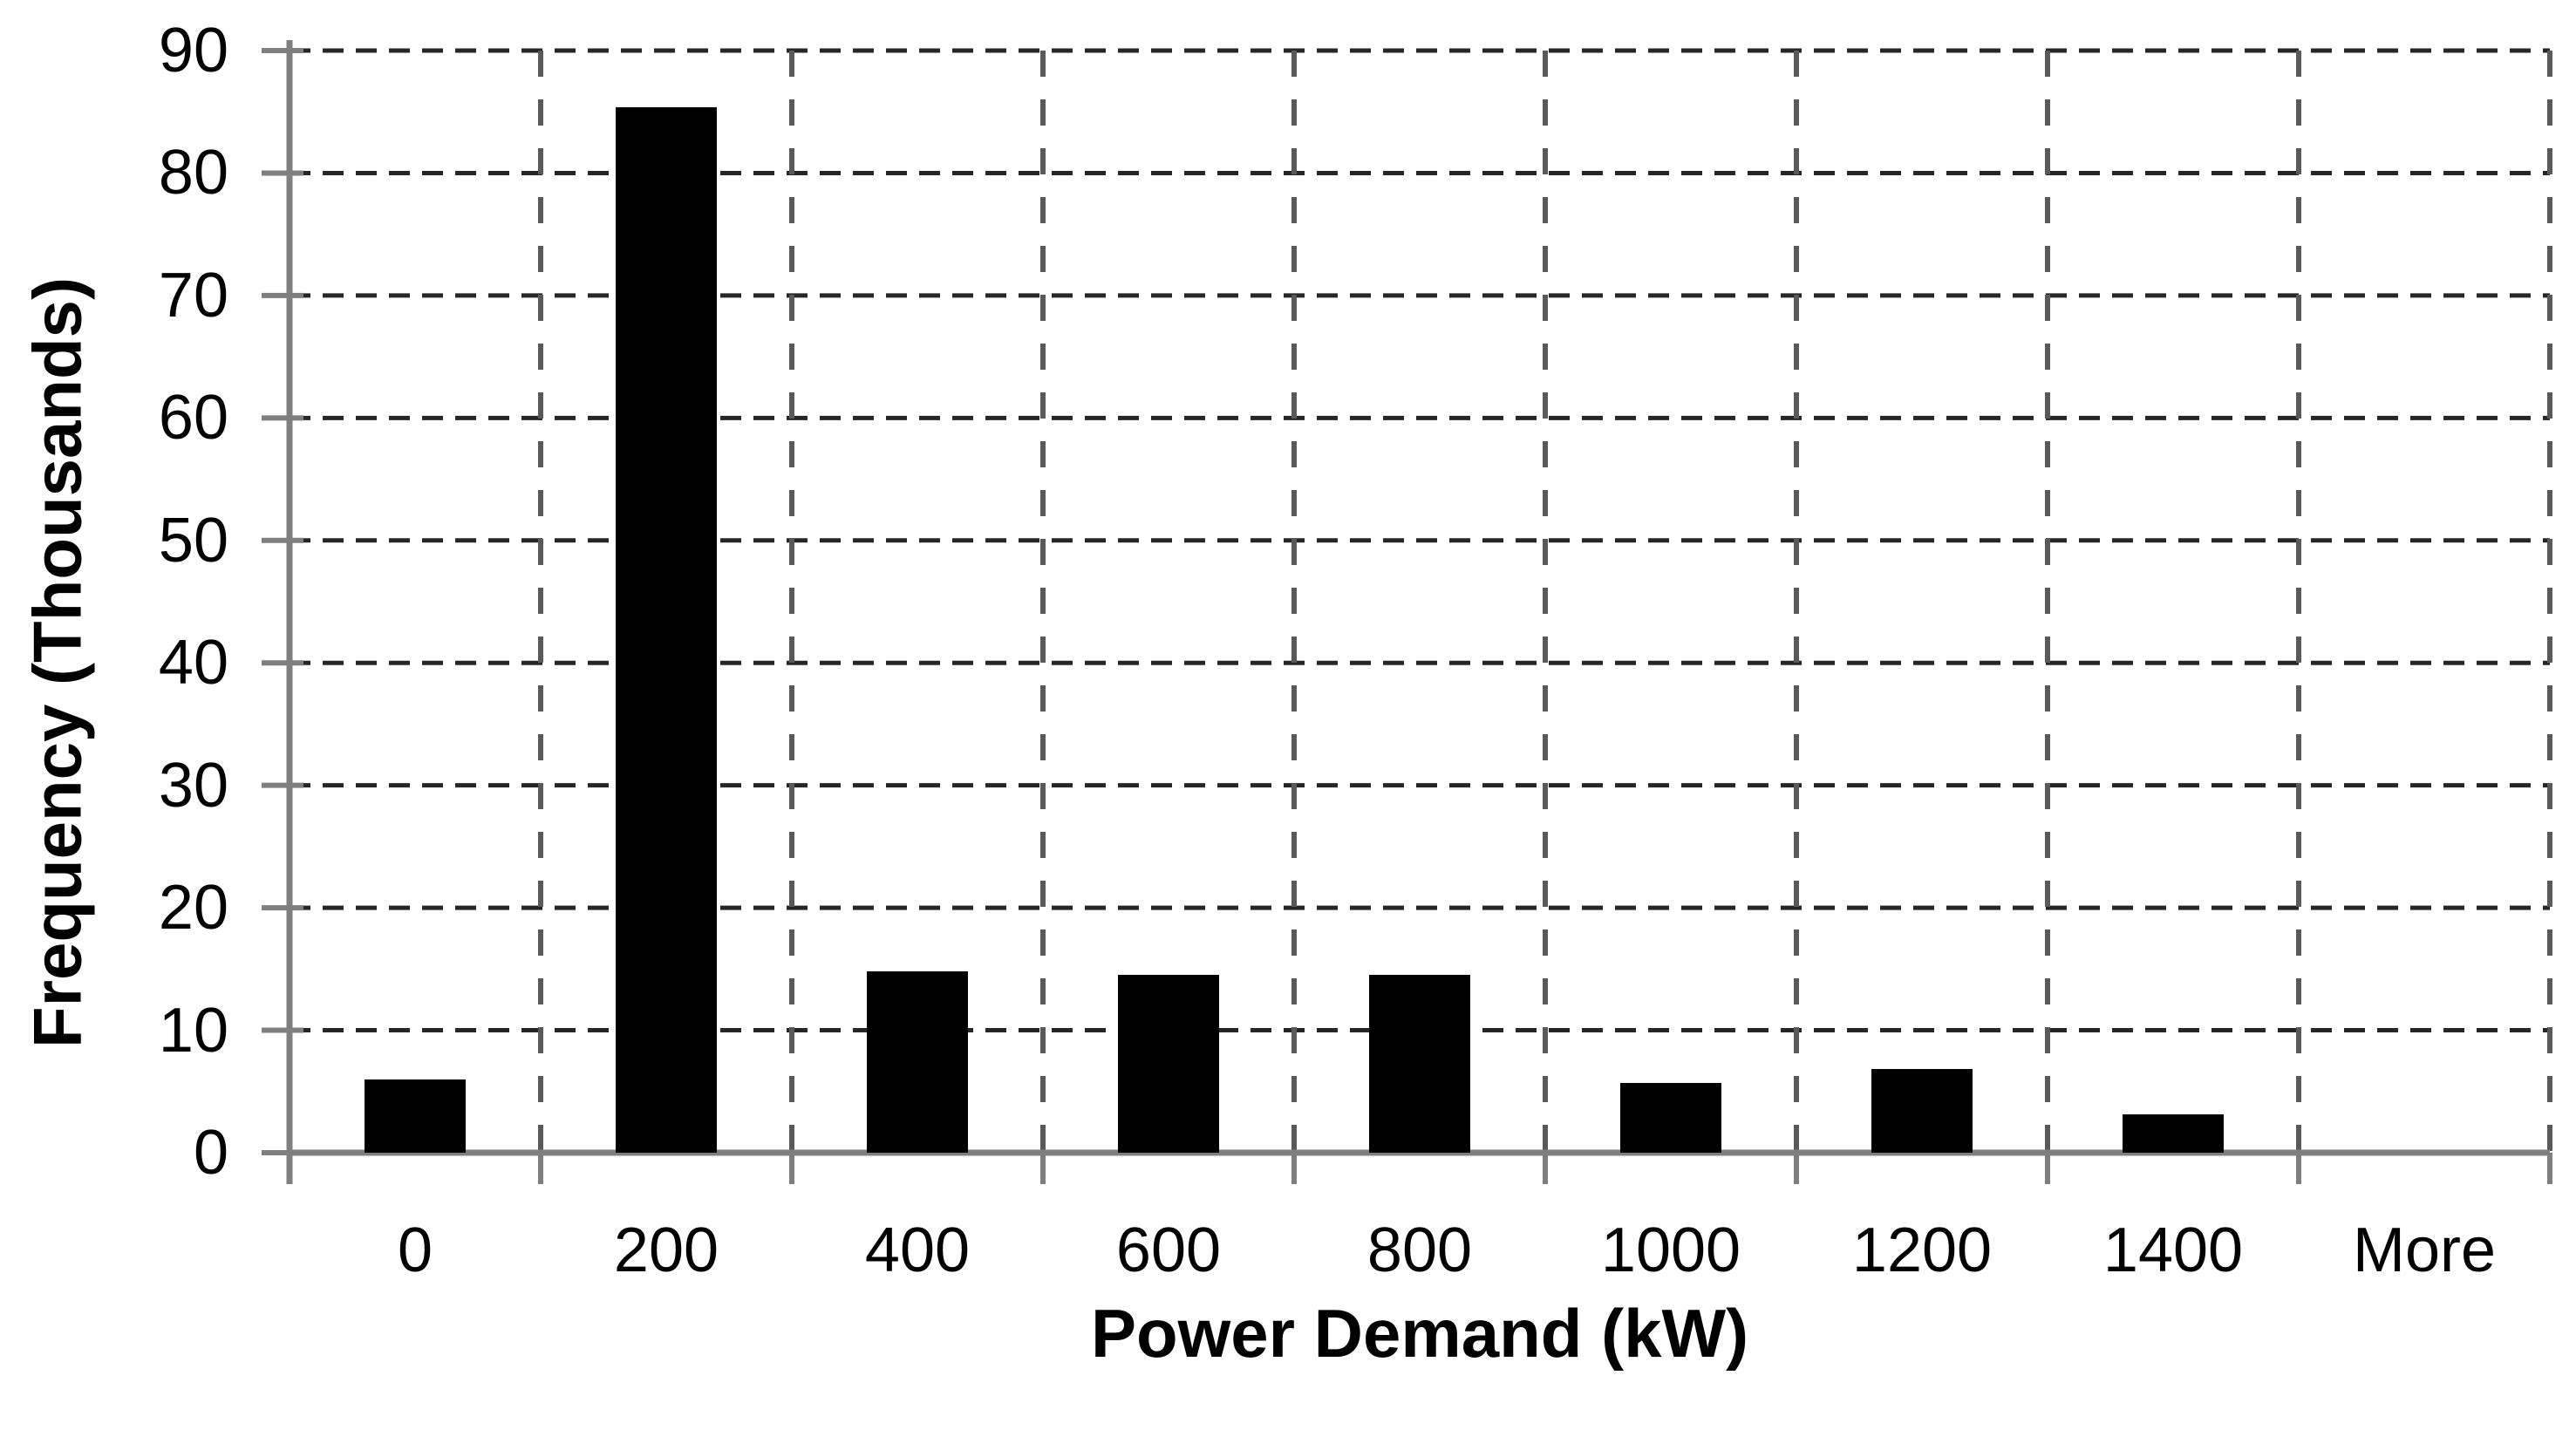 This screenshot has width=2576, height=1430. What do you see at coordinates (1671, 1251) in the screenshot?
I see `x-tick-label-1000: 1000` at bounding box center [1671, 1251].